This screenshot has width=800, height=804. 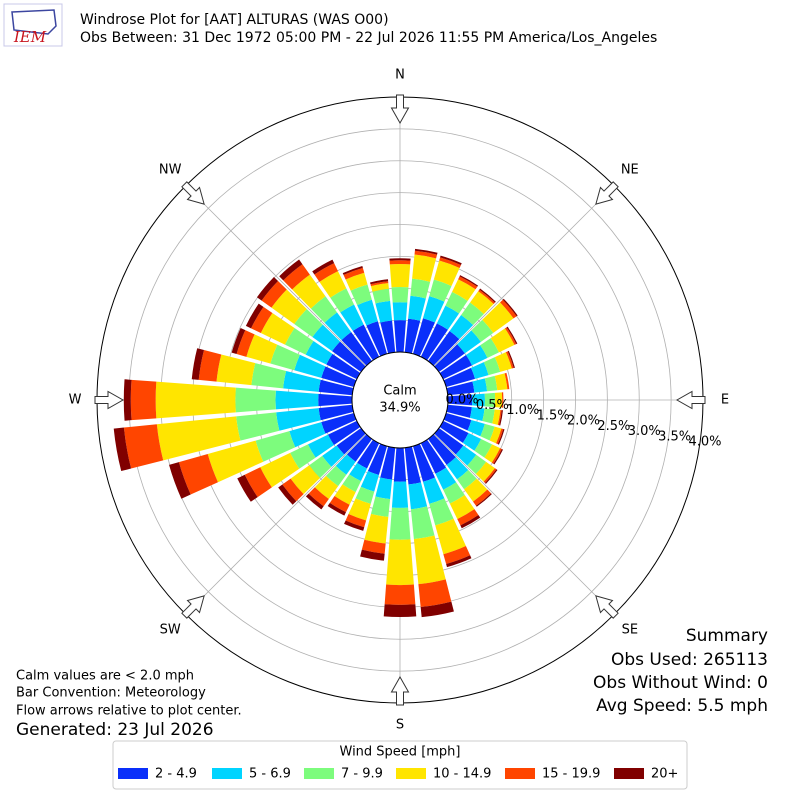 I want to click on radial-tick-label: 2.5%, so click(x=613, y=426).